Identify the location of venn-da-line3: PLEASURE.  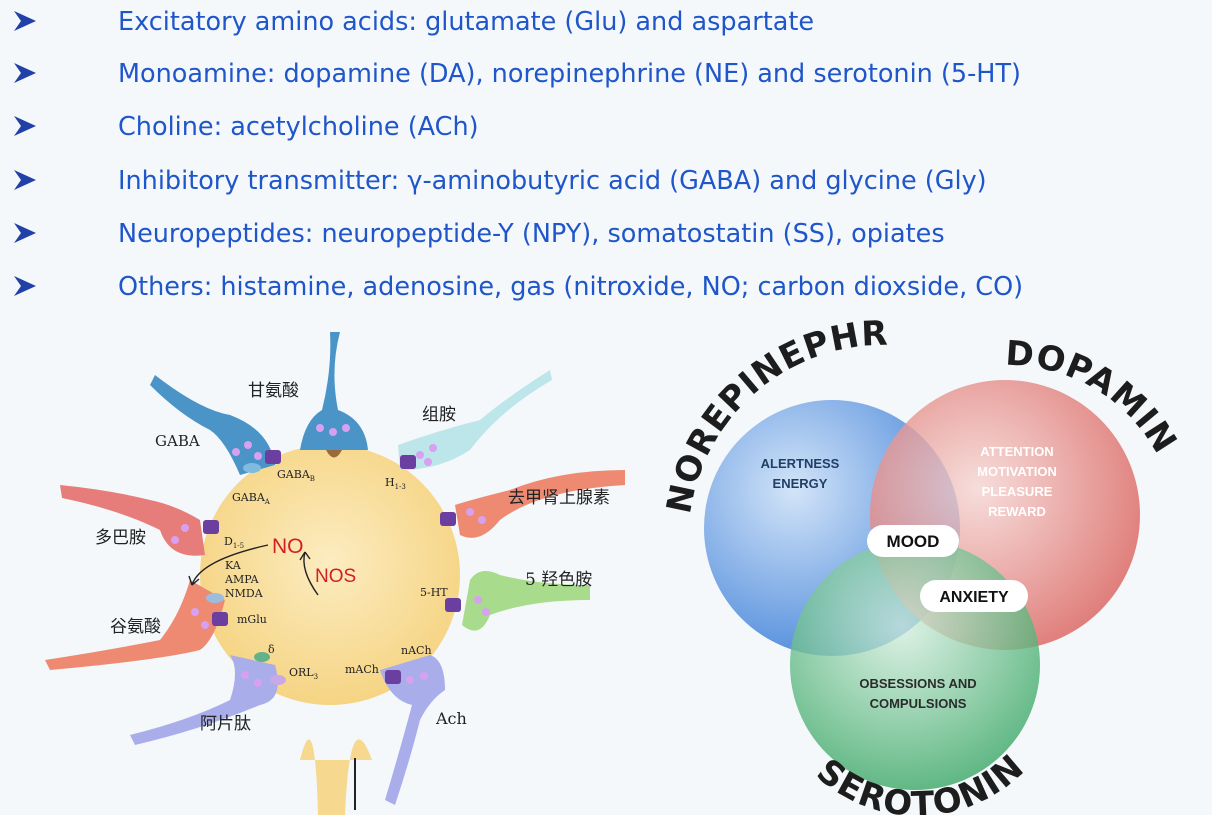
(1017, 491).